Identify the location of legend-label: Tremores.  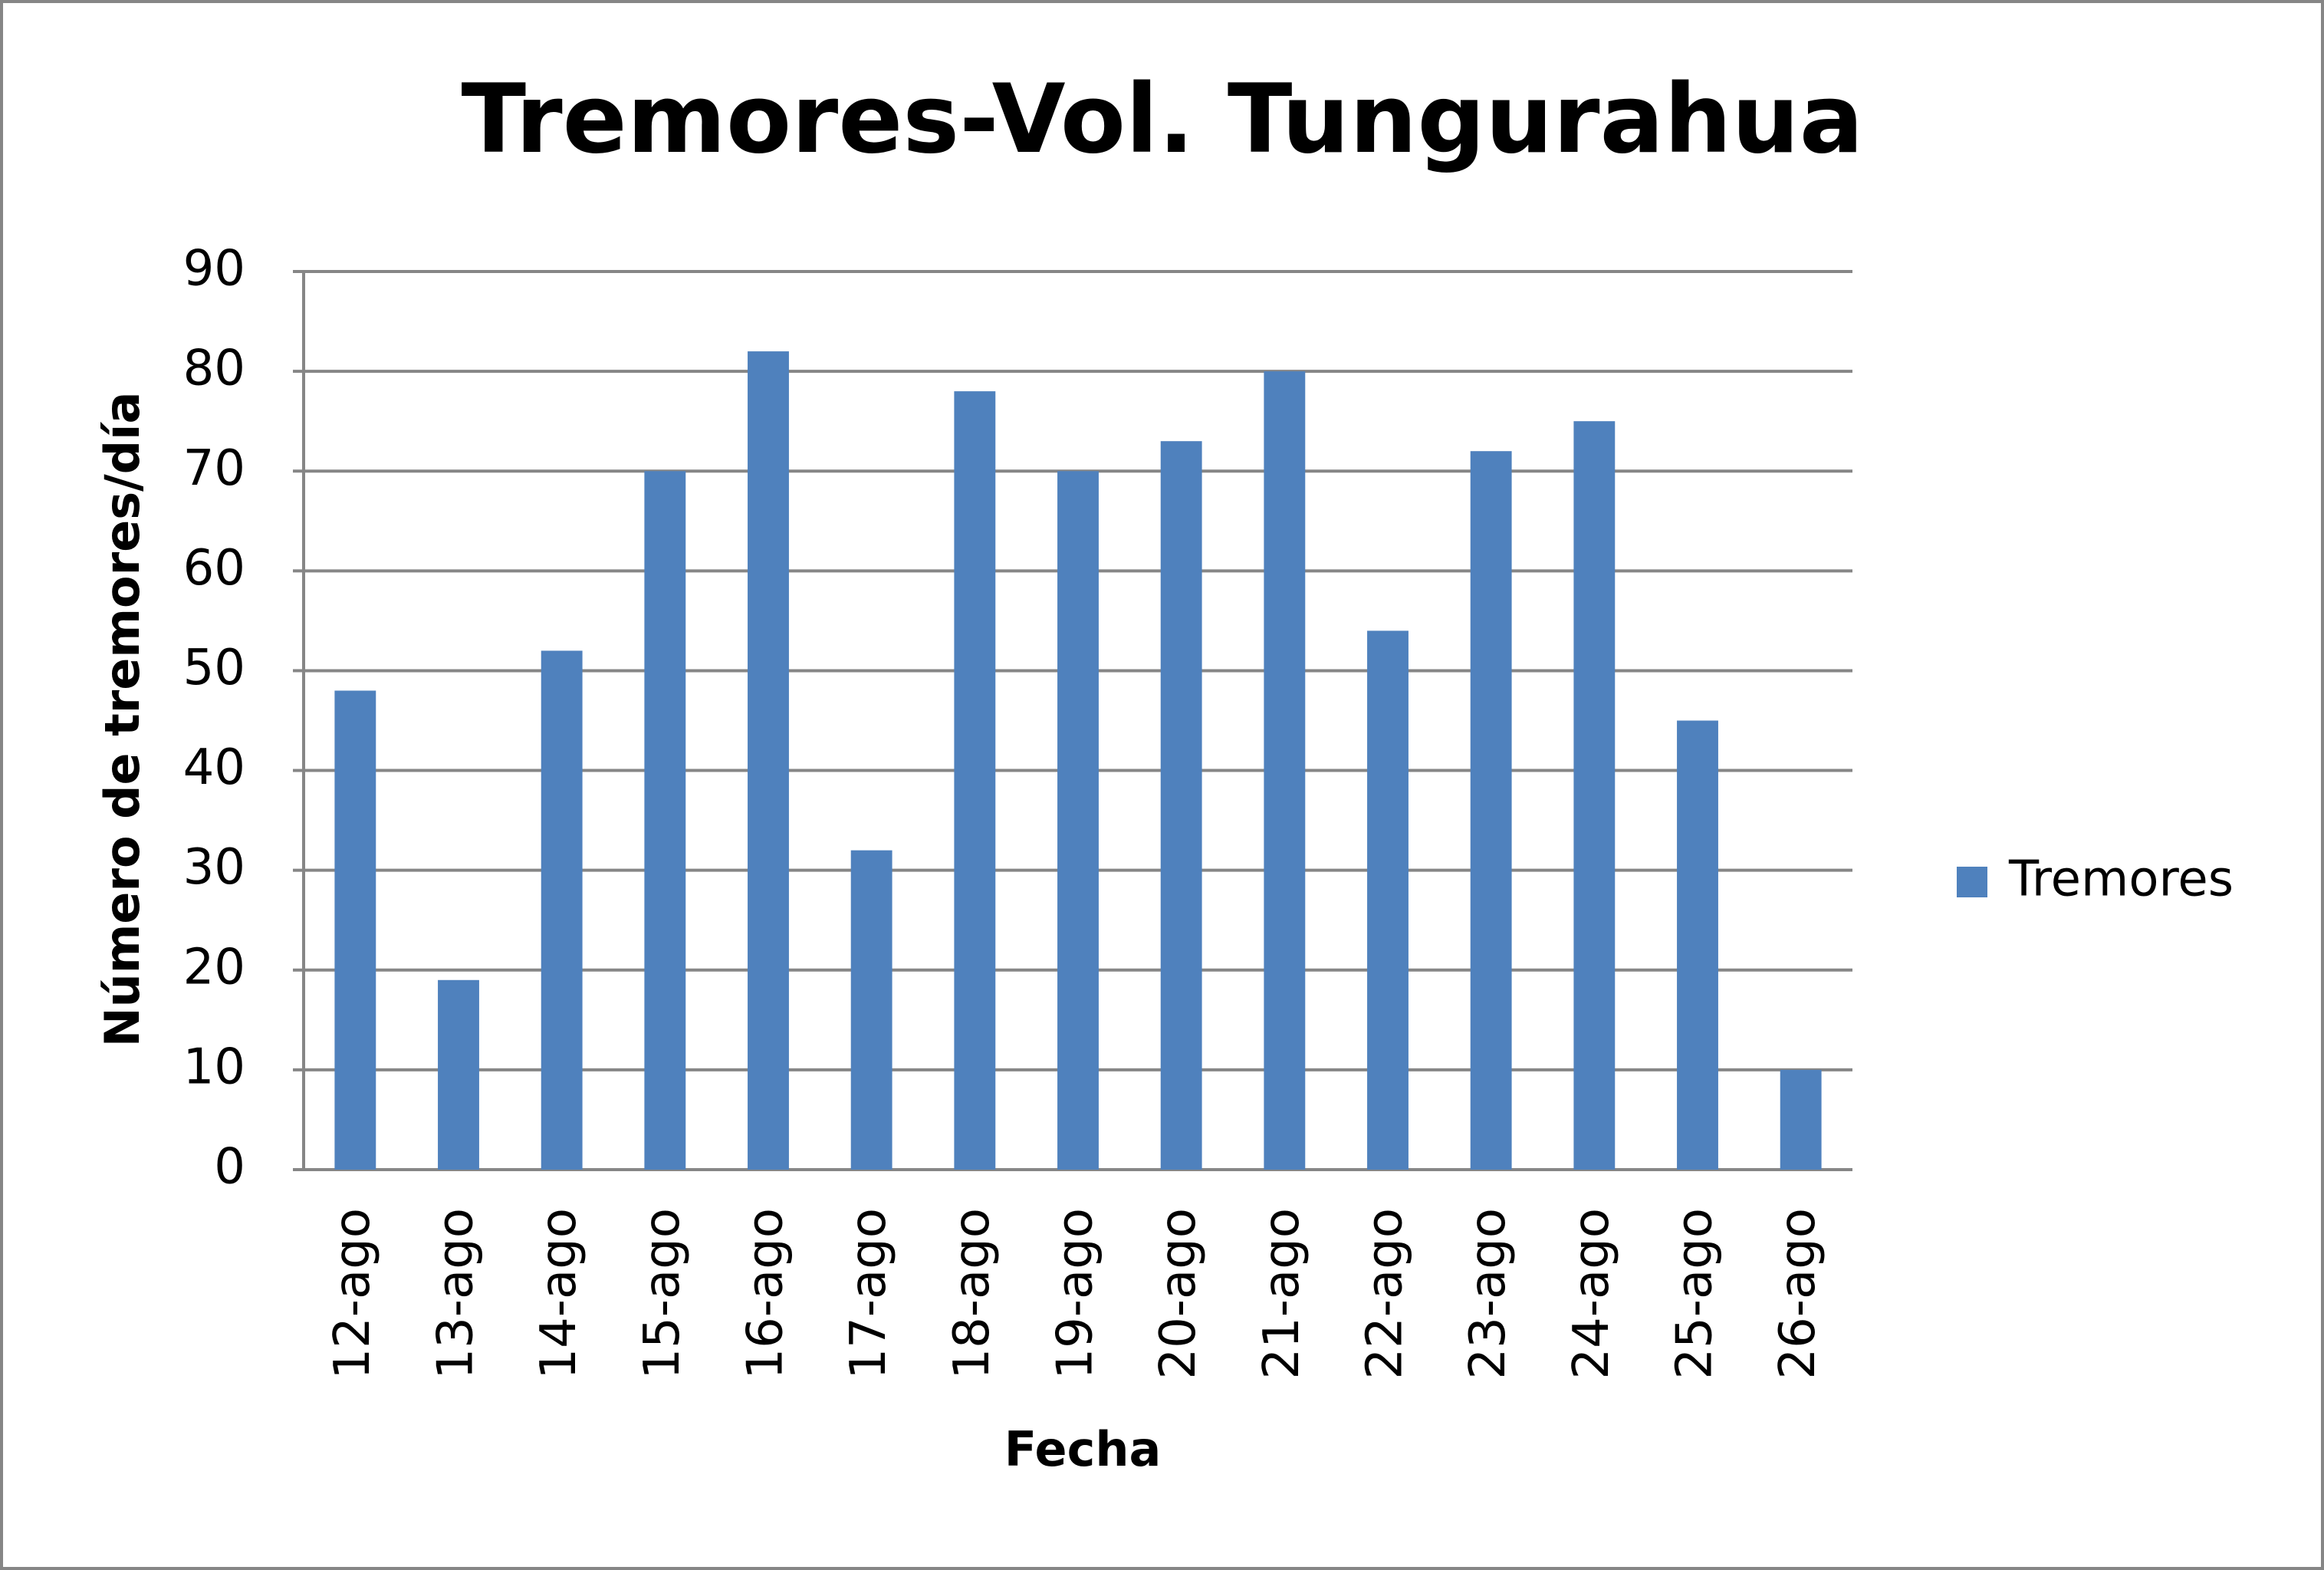
(2121, 879).